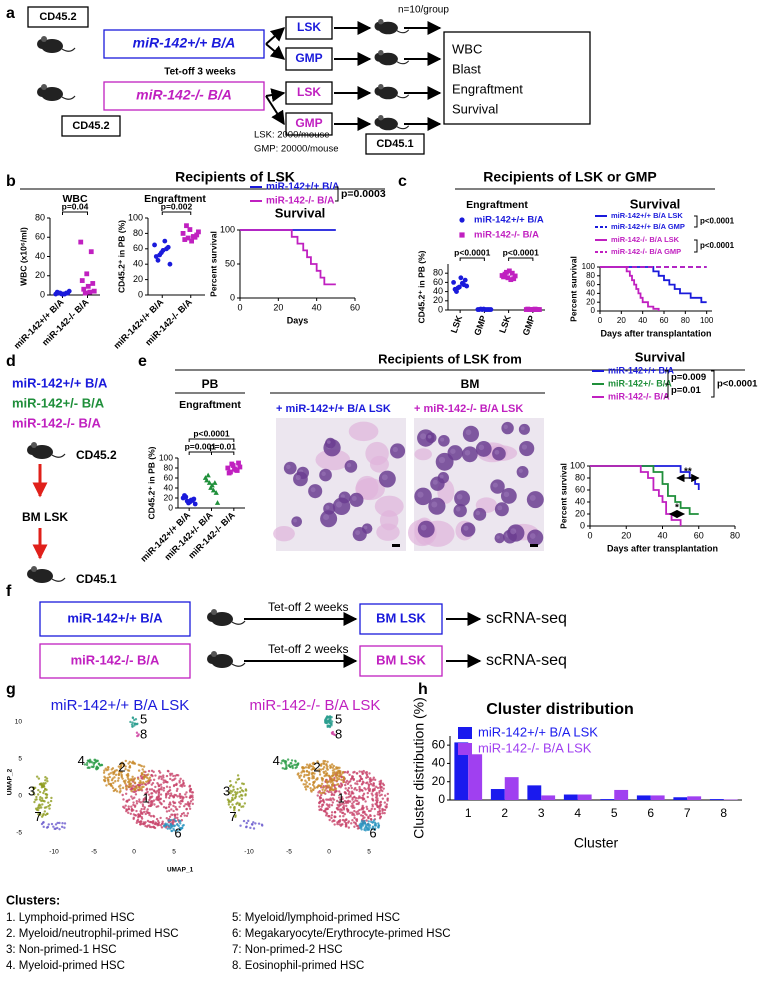 This screenshot has width=758, height=998. I want to click on y-axis-label: Percent survival, so click(563, 496).